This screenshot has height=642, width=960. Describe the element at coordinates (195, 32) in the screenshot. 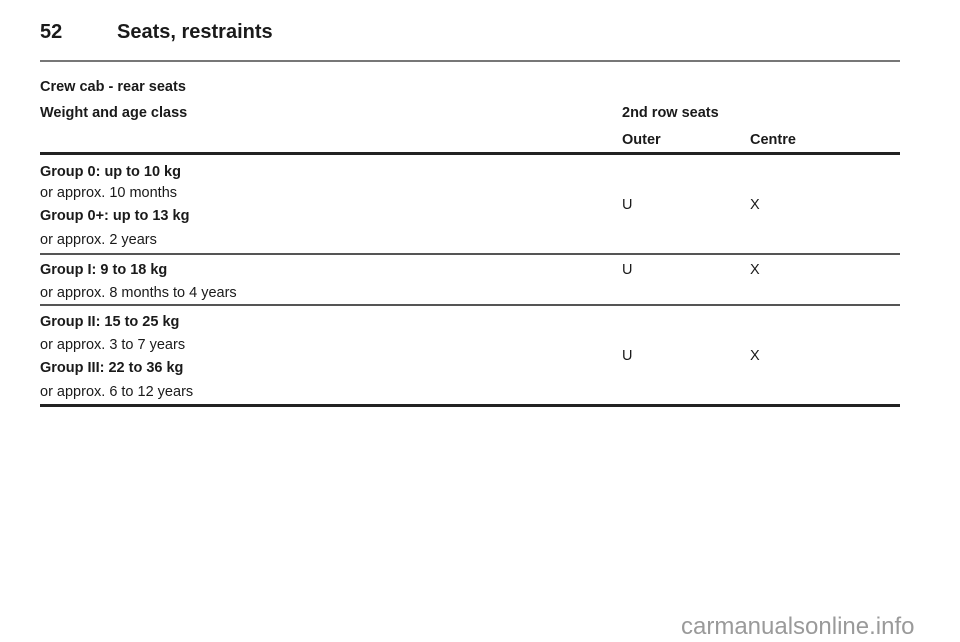

I see `section-title: Seats, restraints` at that location.